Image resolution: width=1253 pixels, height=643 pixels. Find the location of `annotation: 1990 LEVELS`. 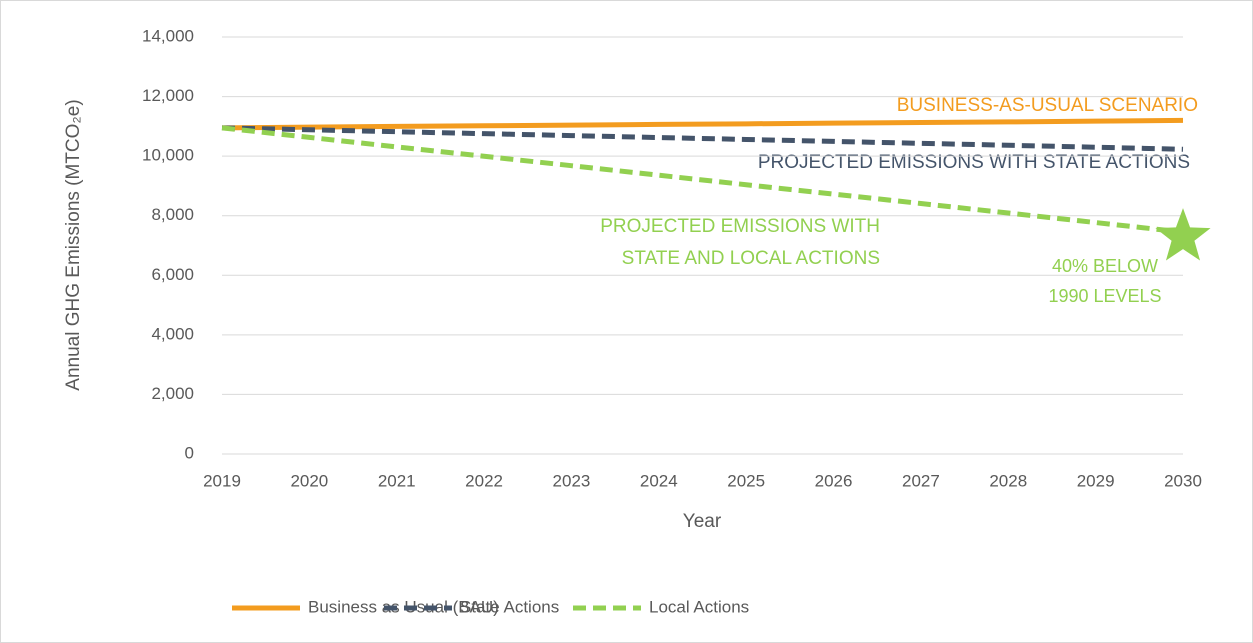

annotation: 1990 LEVELS is located at coordinates (1104, 296).